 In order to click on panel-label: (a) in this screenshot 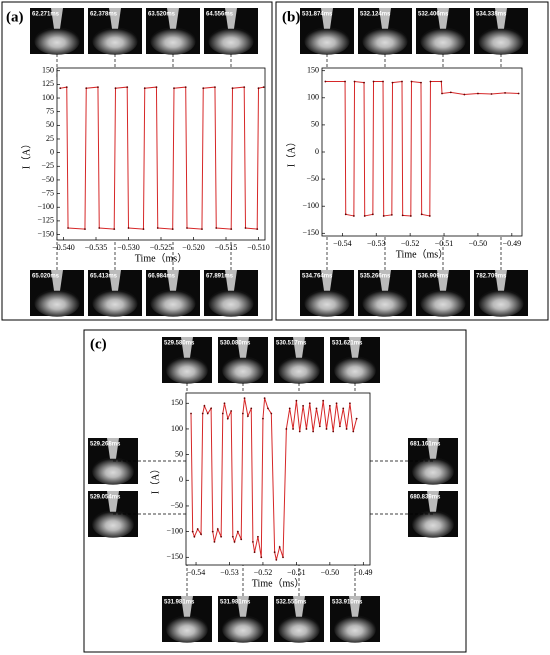, I will do `click(15, 17)`.